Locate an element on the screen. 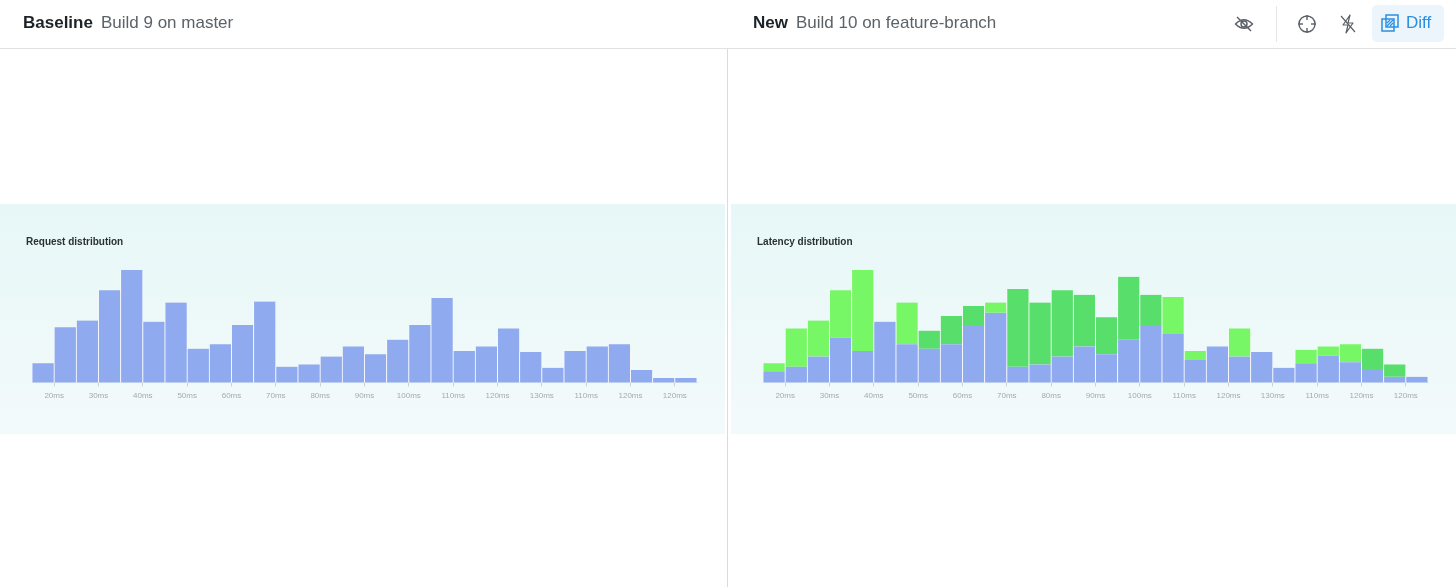  chart-title: Latency distribution is located at coordinates (805, 241).